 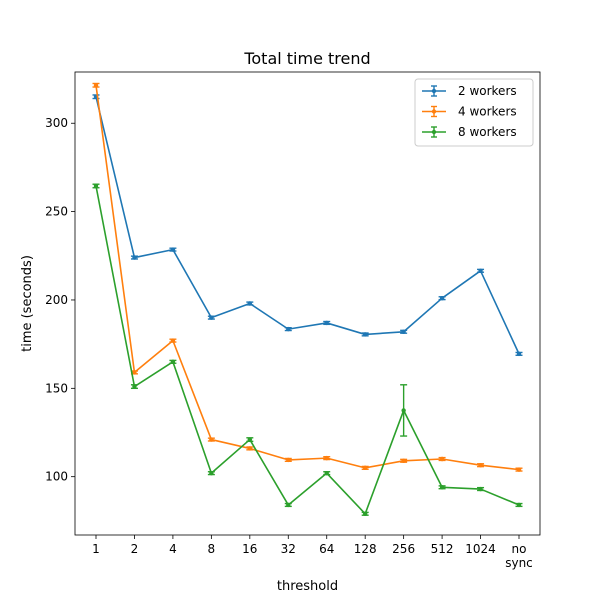 I want to click on x-tick-label-line: 64, so click(x=326, y=549).